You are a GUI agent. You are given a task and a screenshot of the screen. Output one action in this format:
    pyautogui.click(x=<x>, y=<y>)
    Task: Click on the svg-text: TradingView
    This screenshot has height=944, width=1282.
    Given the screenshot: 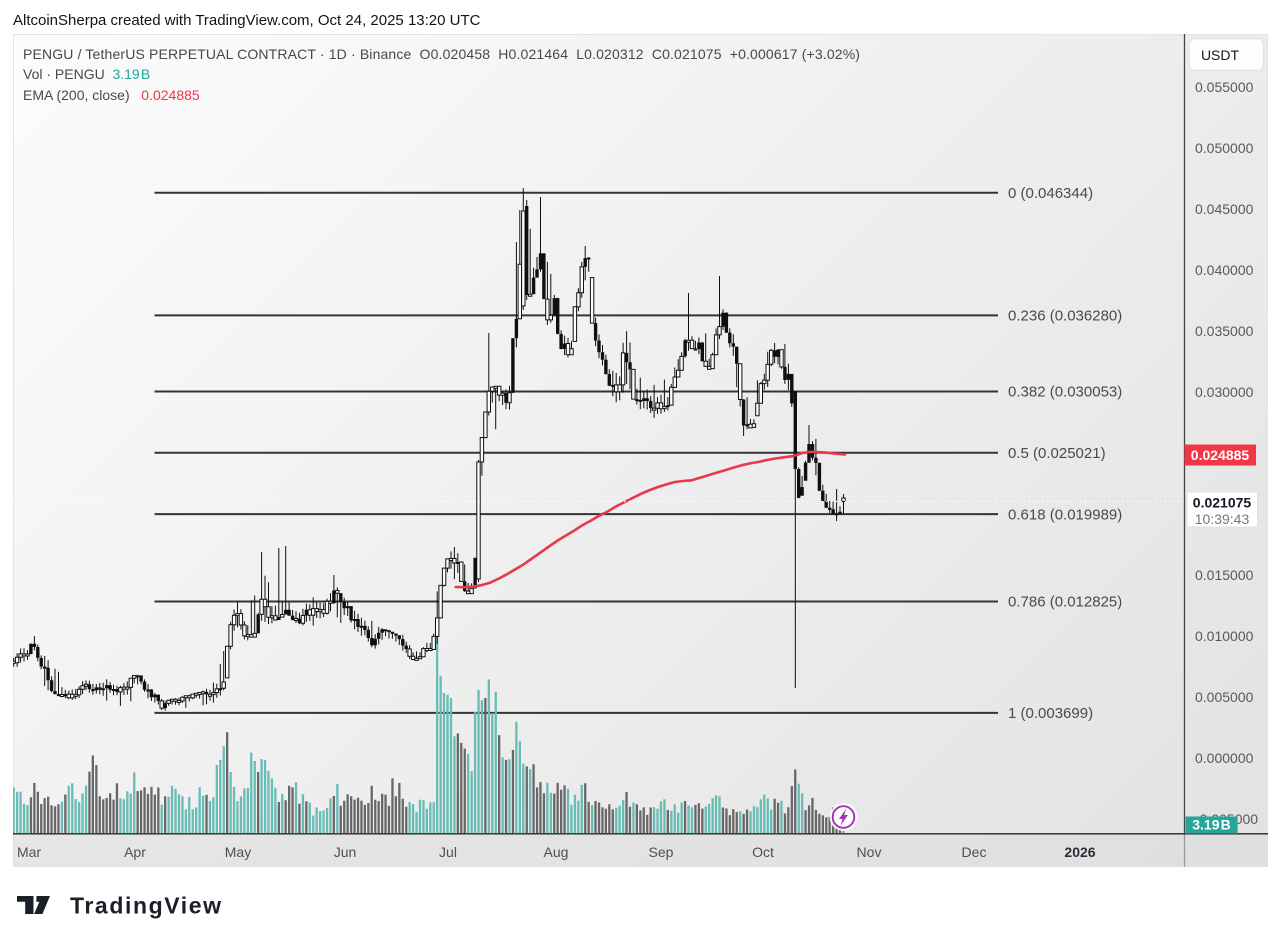 What is the action you would take?
    pyautogui.click(x=146, y=906)
    